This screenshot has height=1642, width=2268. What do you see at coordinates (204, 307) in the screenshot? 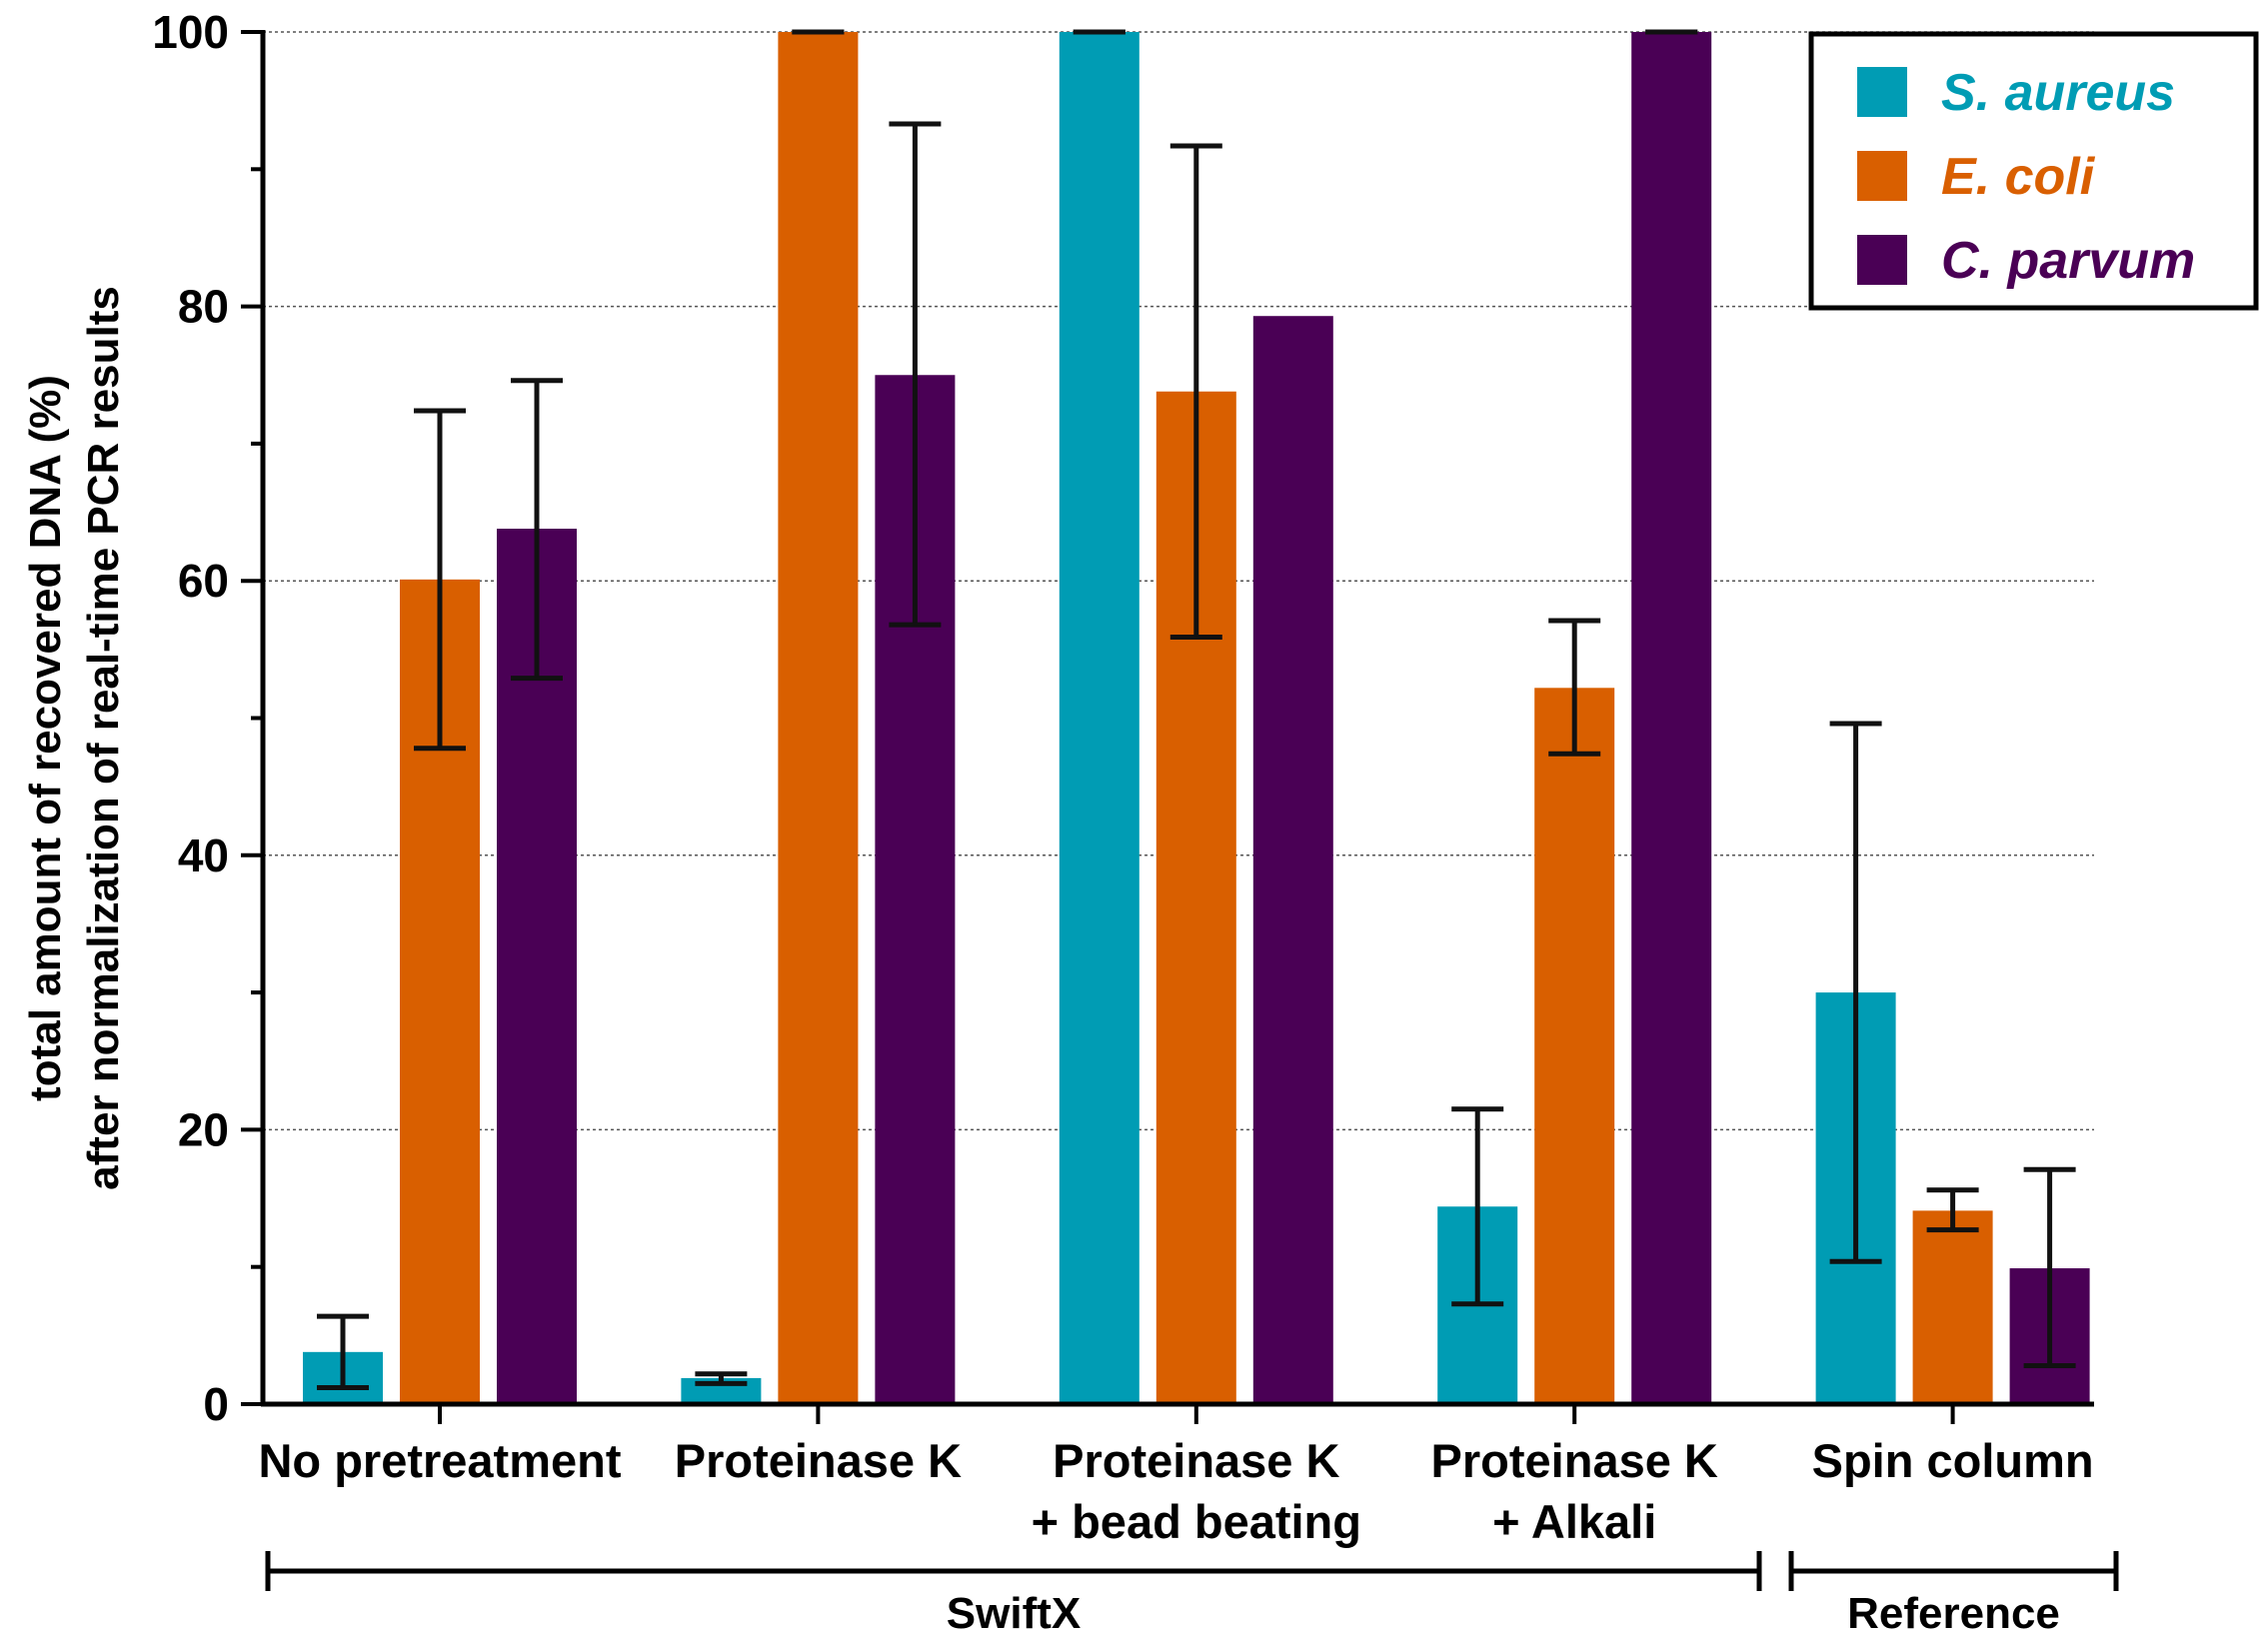
I see `y-tick-label: 80` at bounding box center [204, 307].